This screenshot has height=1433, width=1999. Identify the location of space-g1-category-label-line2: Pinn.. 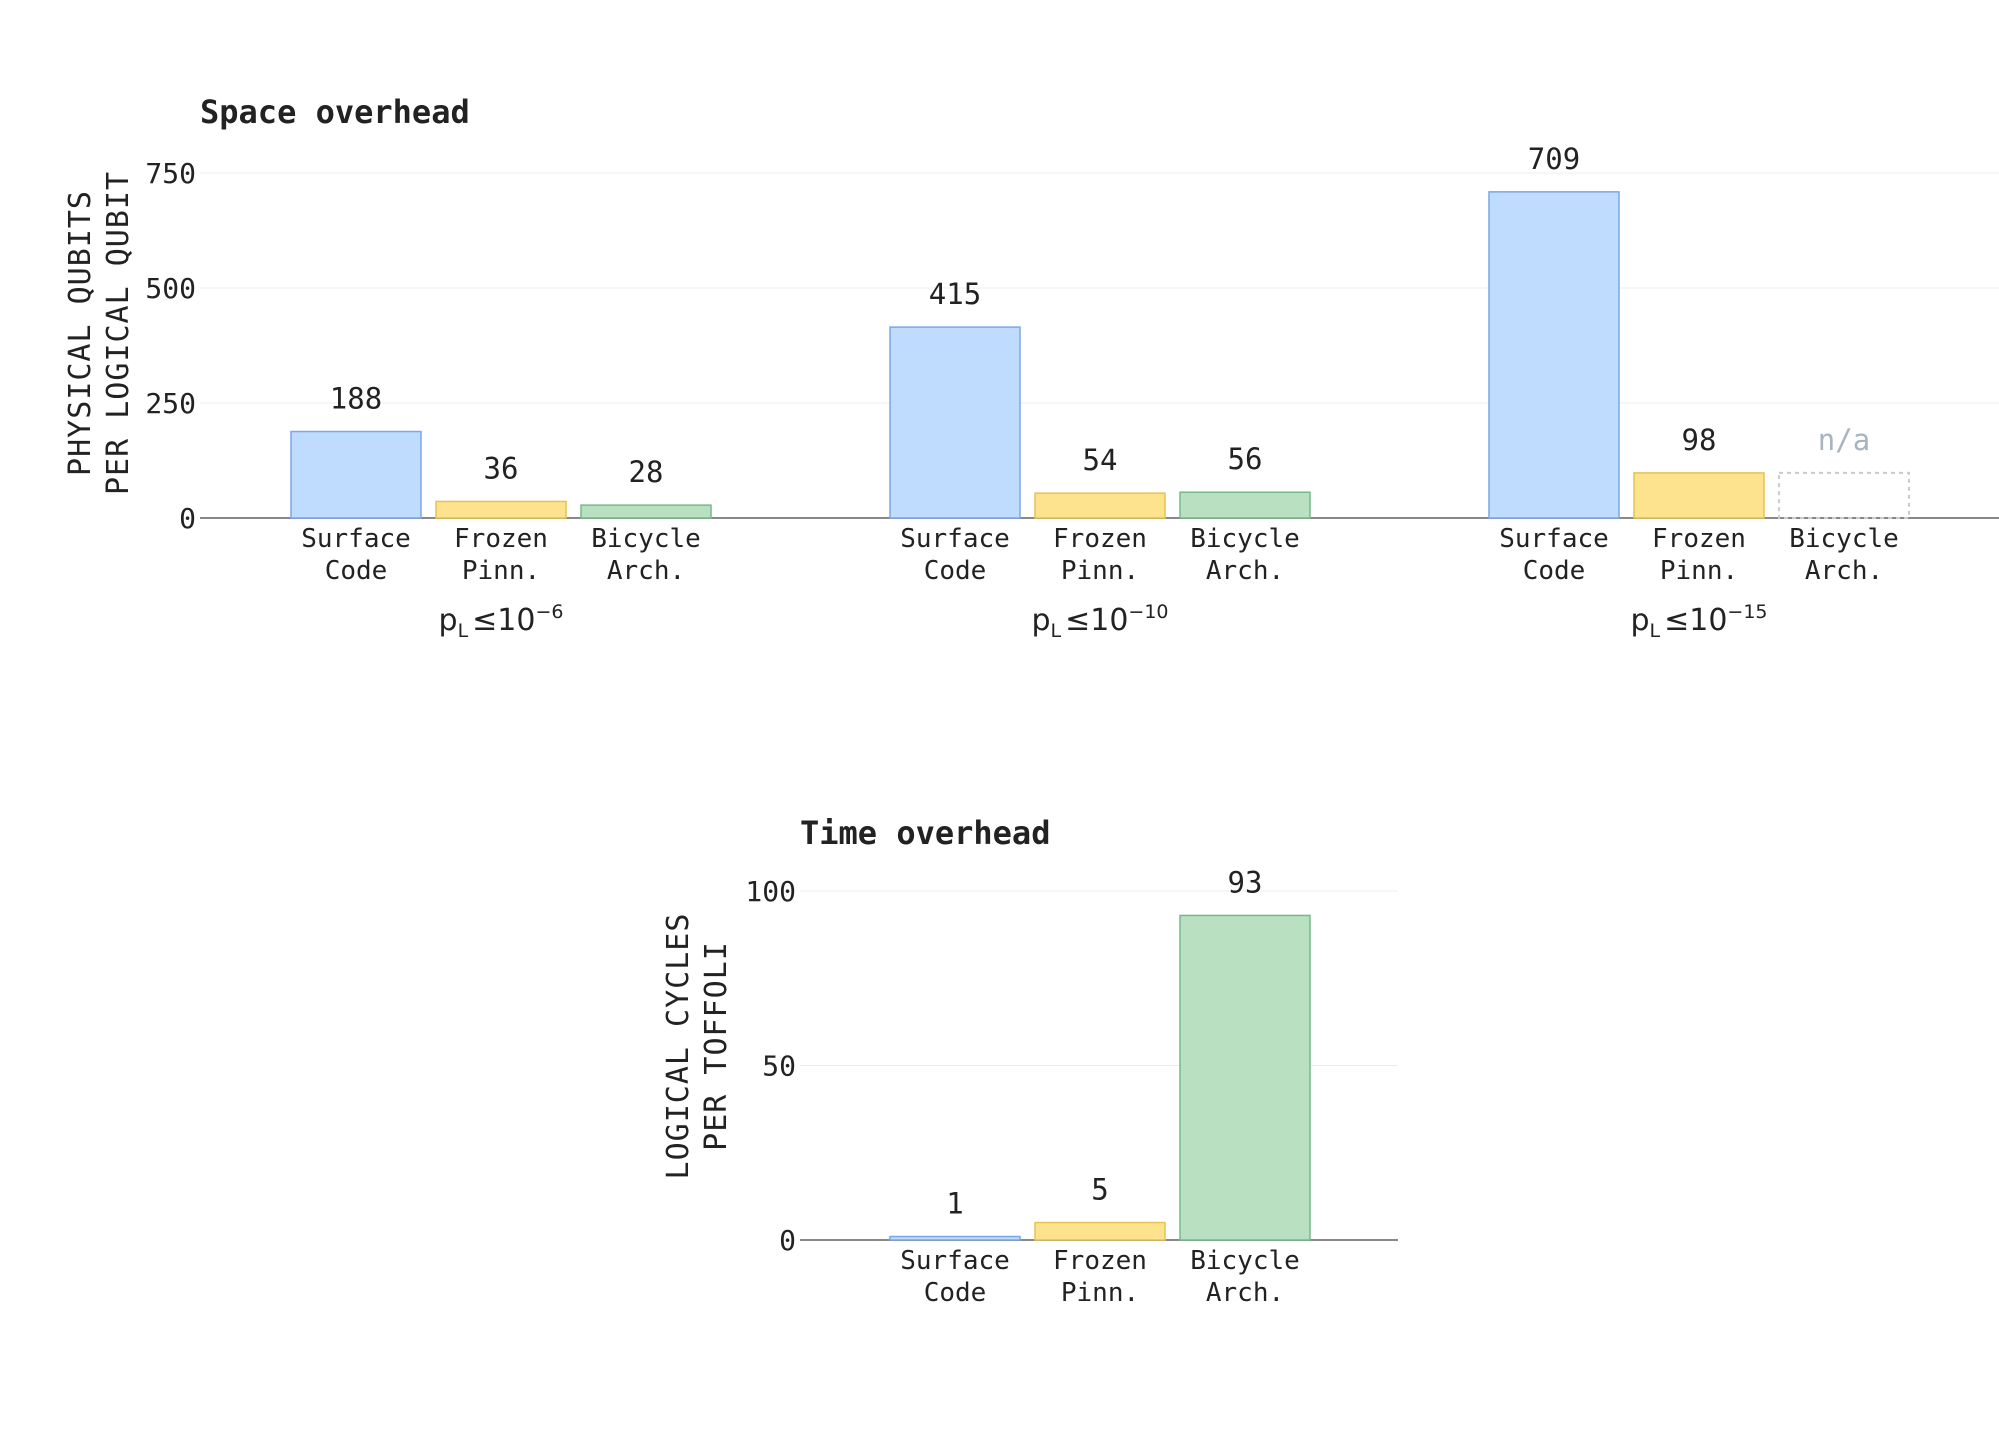
(501, 571).